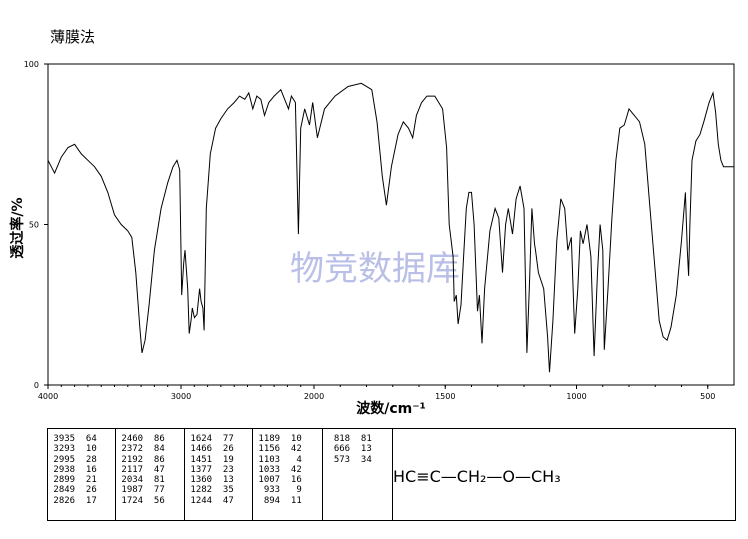 This screenshot has height=539, width=748. I want to click on peak-table-row: 2849 26, so click(81, 490).